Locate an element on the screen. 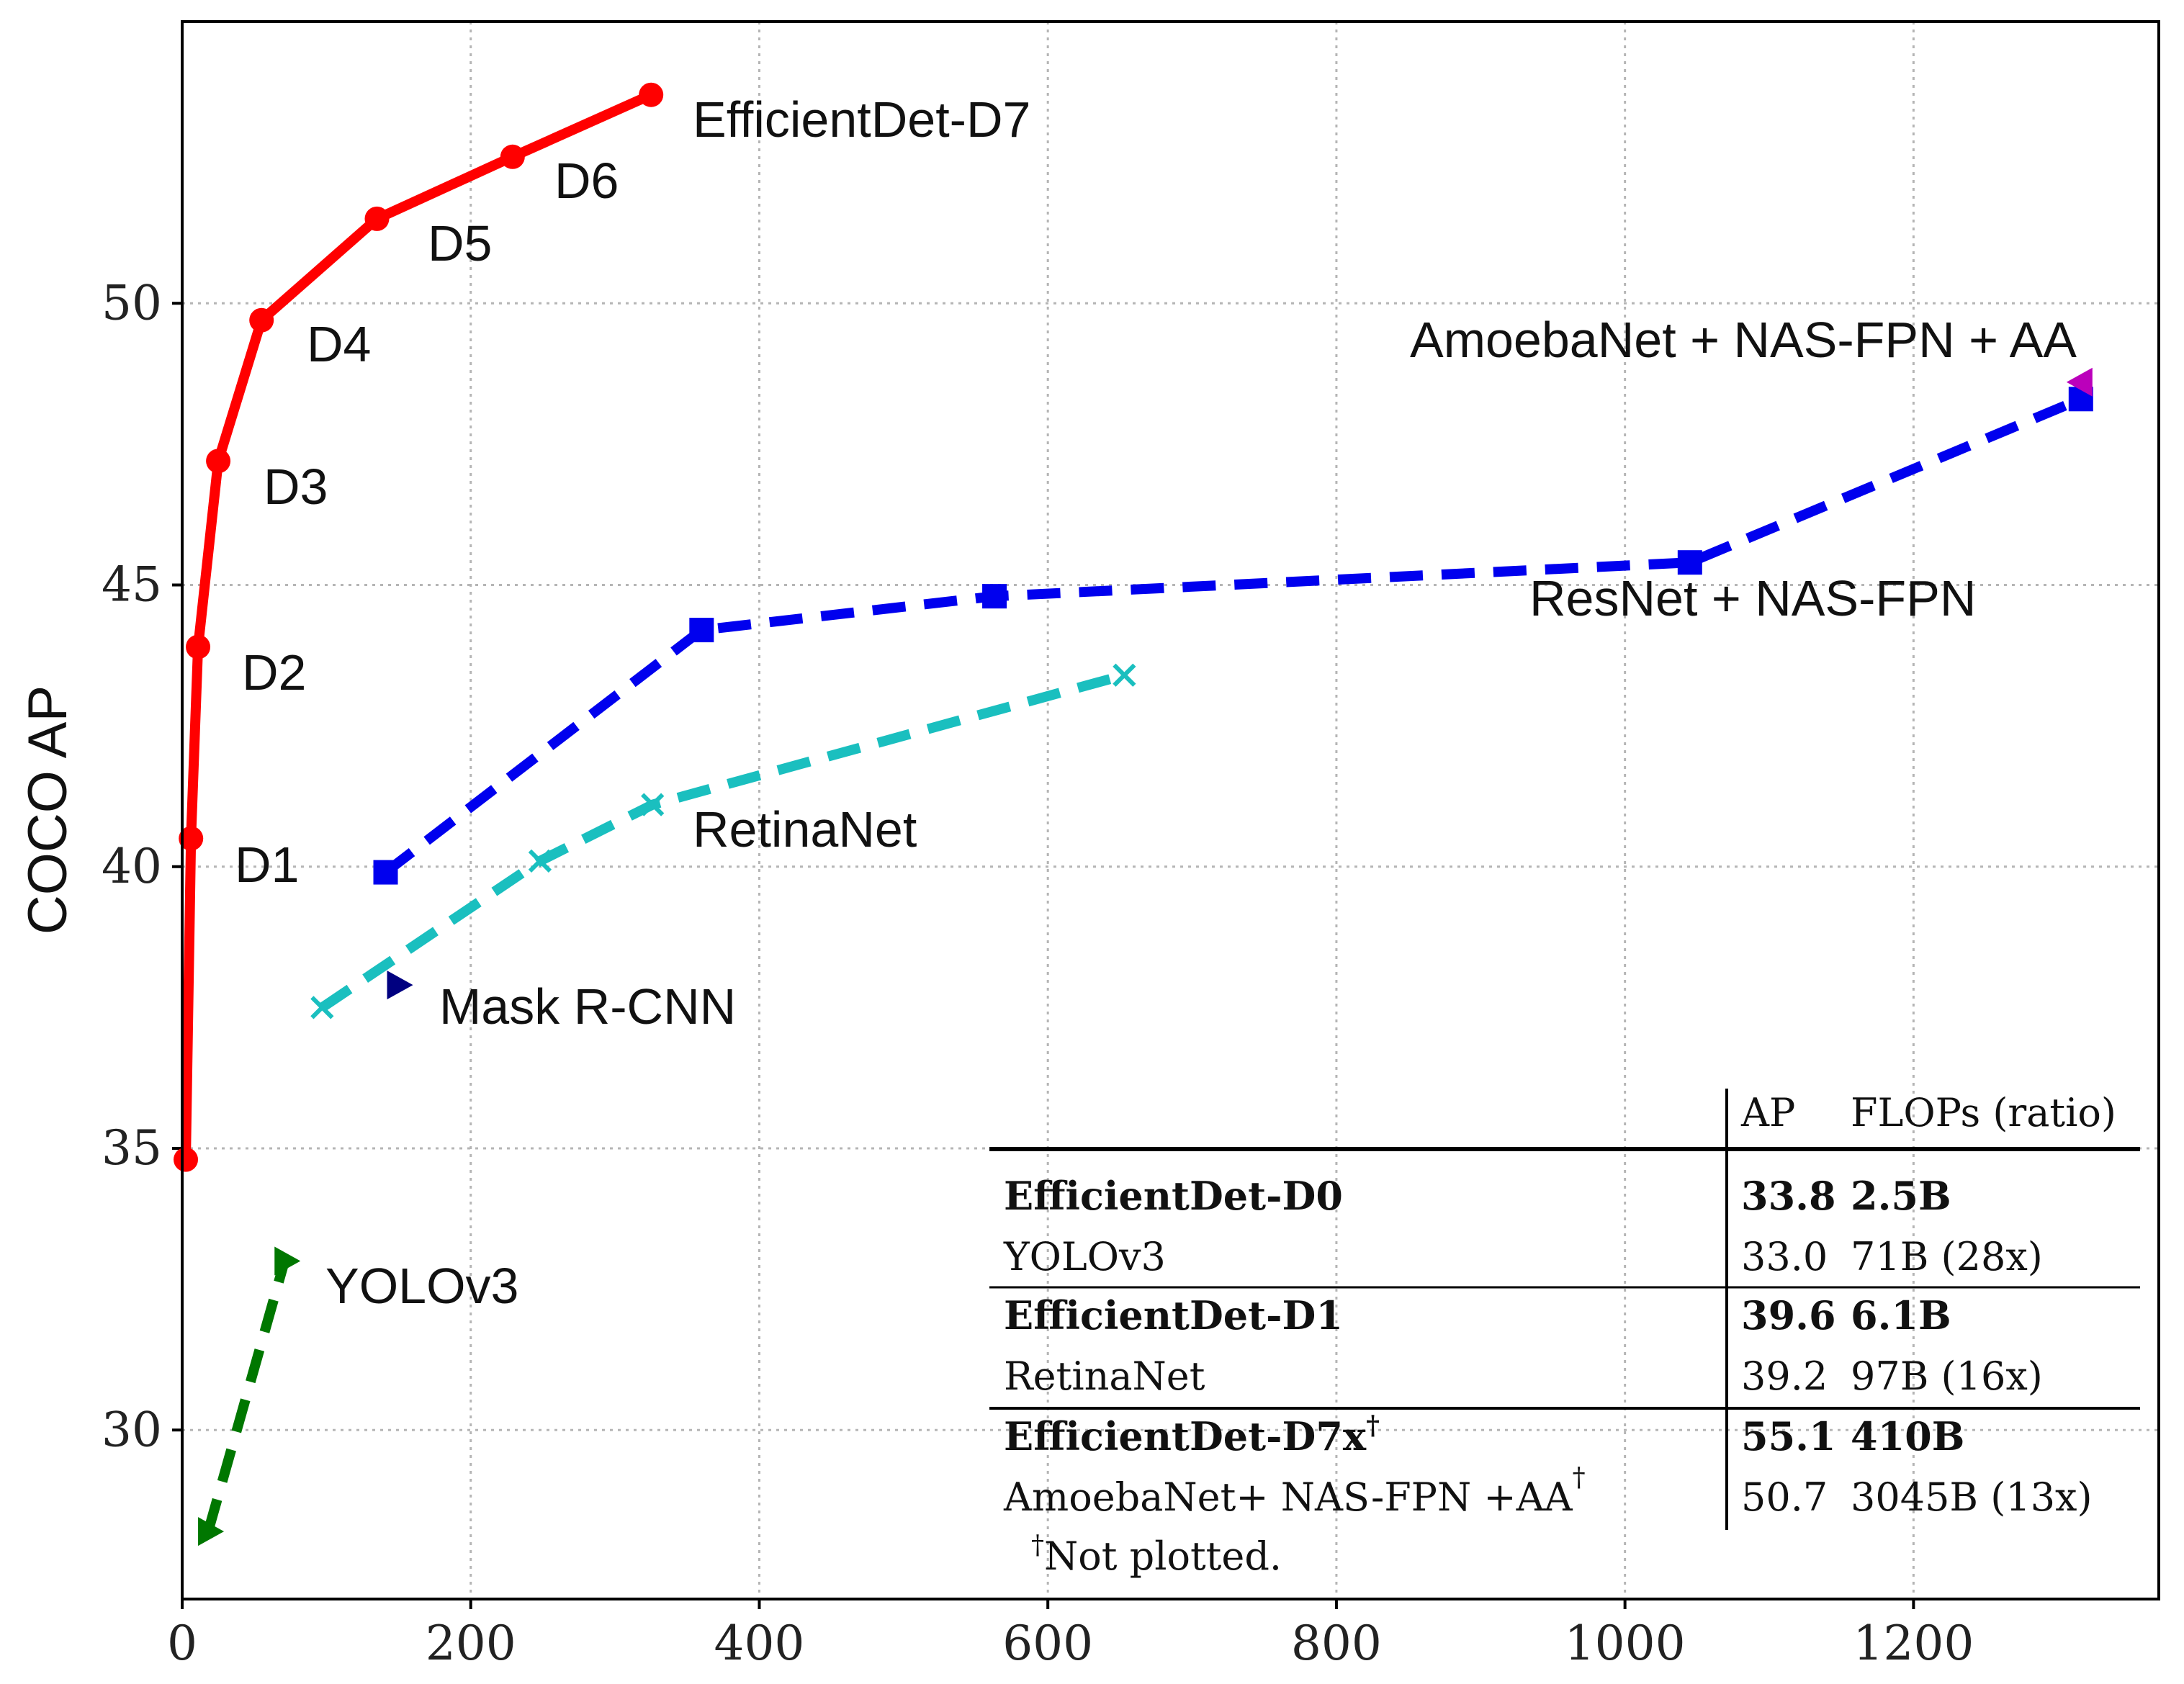  y-axis-ticks: 30 35 40 45 50 is located at coordinates (142, 866).